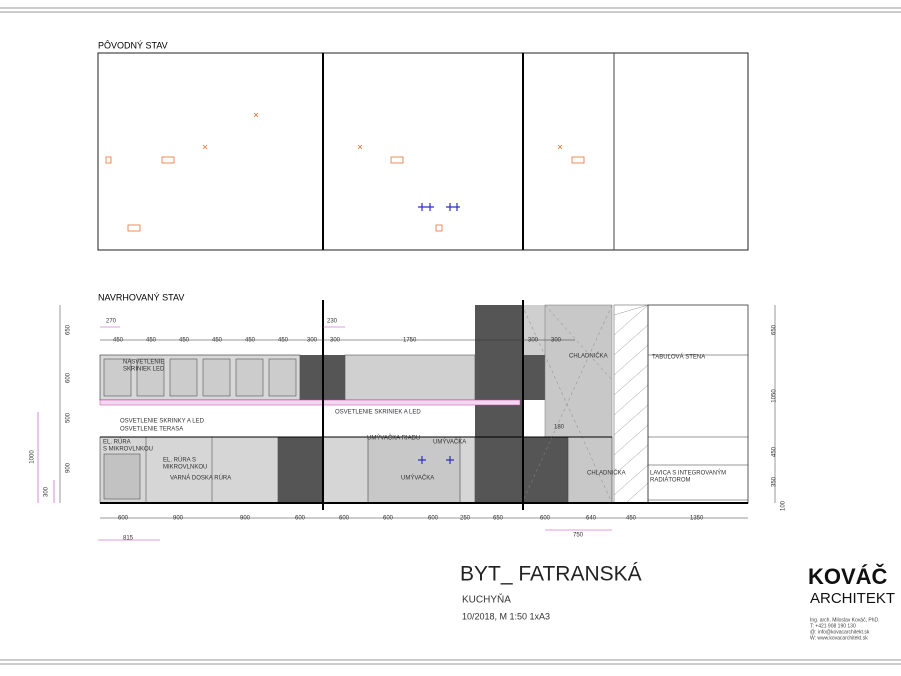  I want to click on label: SKRINIEK LED, so click(144, 370).